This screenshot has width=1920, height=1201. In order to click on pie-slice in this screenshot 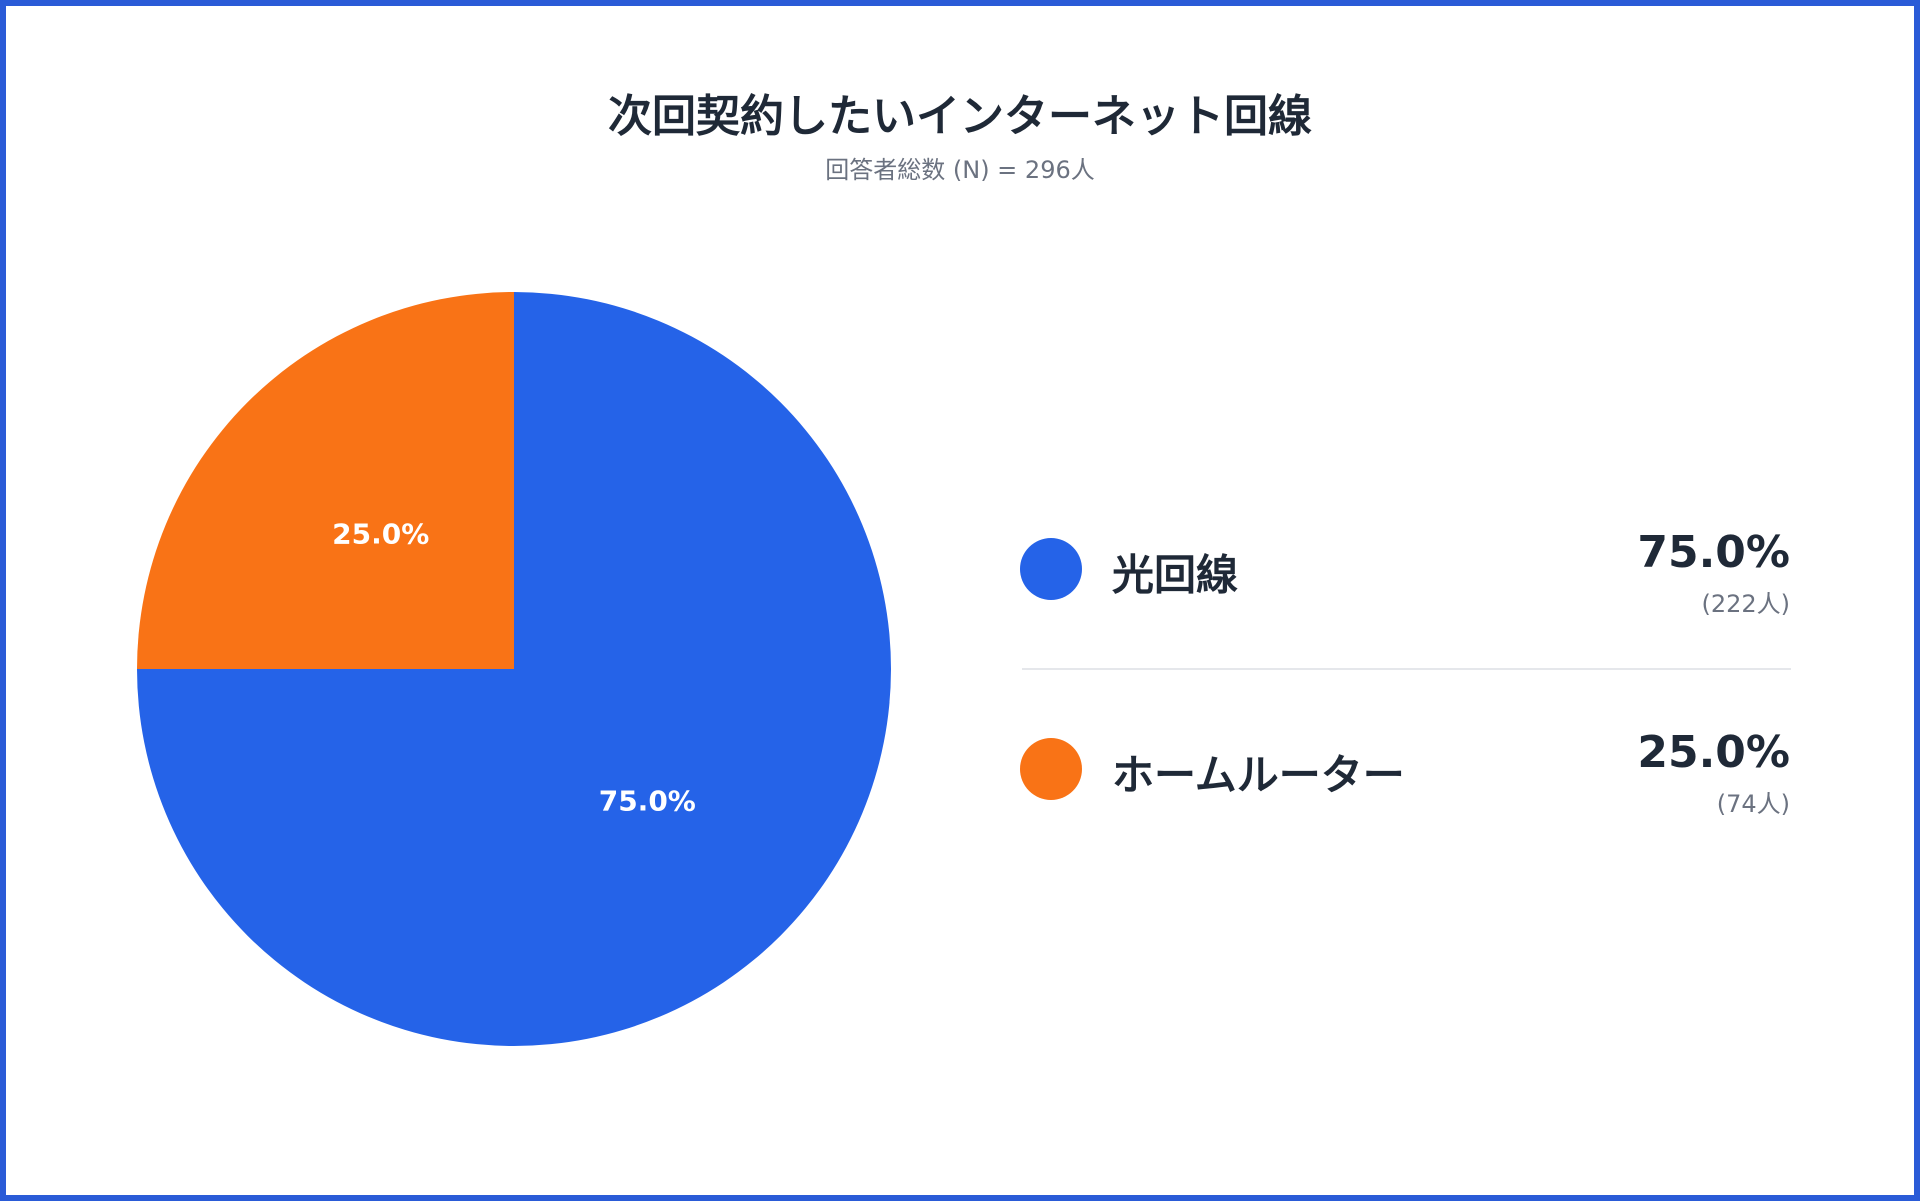, I will do `click(325, 480)`.